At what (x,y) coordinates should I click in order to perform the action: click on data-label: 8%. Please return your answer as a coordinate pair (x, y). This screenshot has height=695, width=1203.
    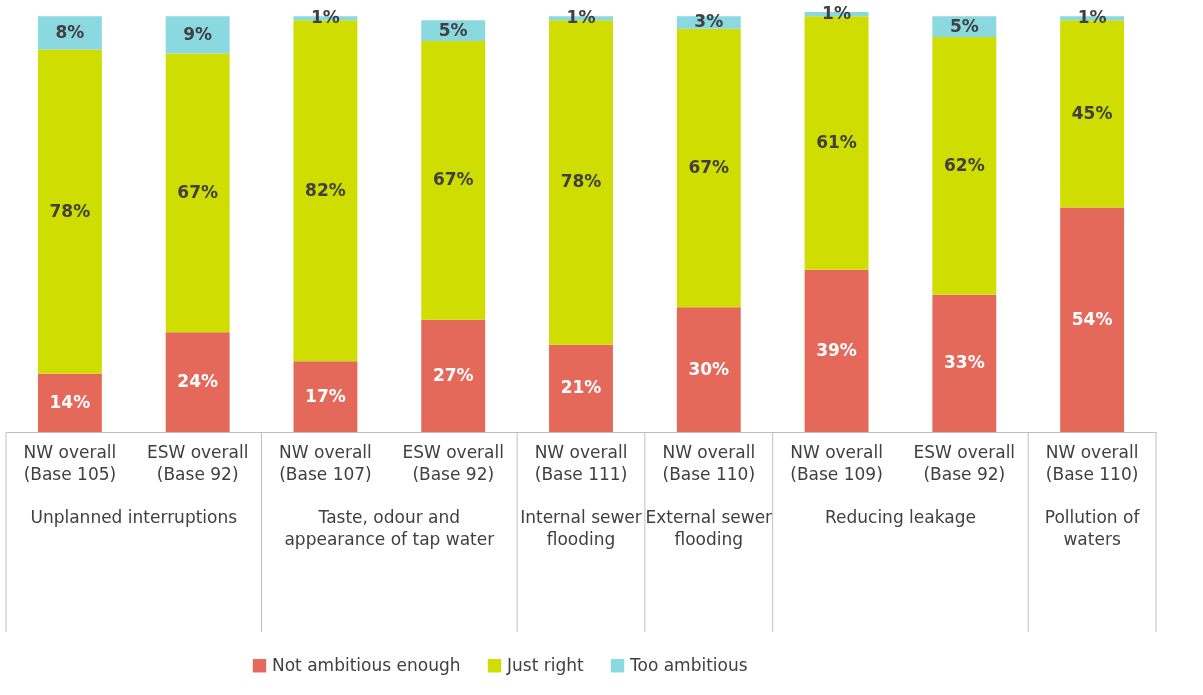
    Looking at the image, I should click on (70, 31).